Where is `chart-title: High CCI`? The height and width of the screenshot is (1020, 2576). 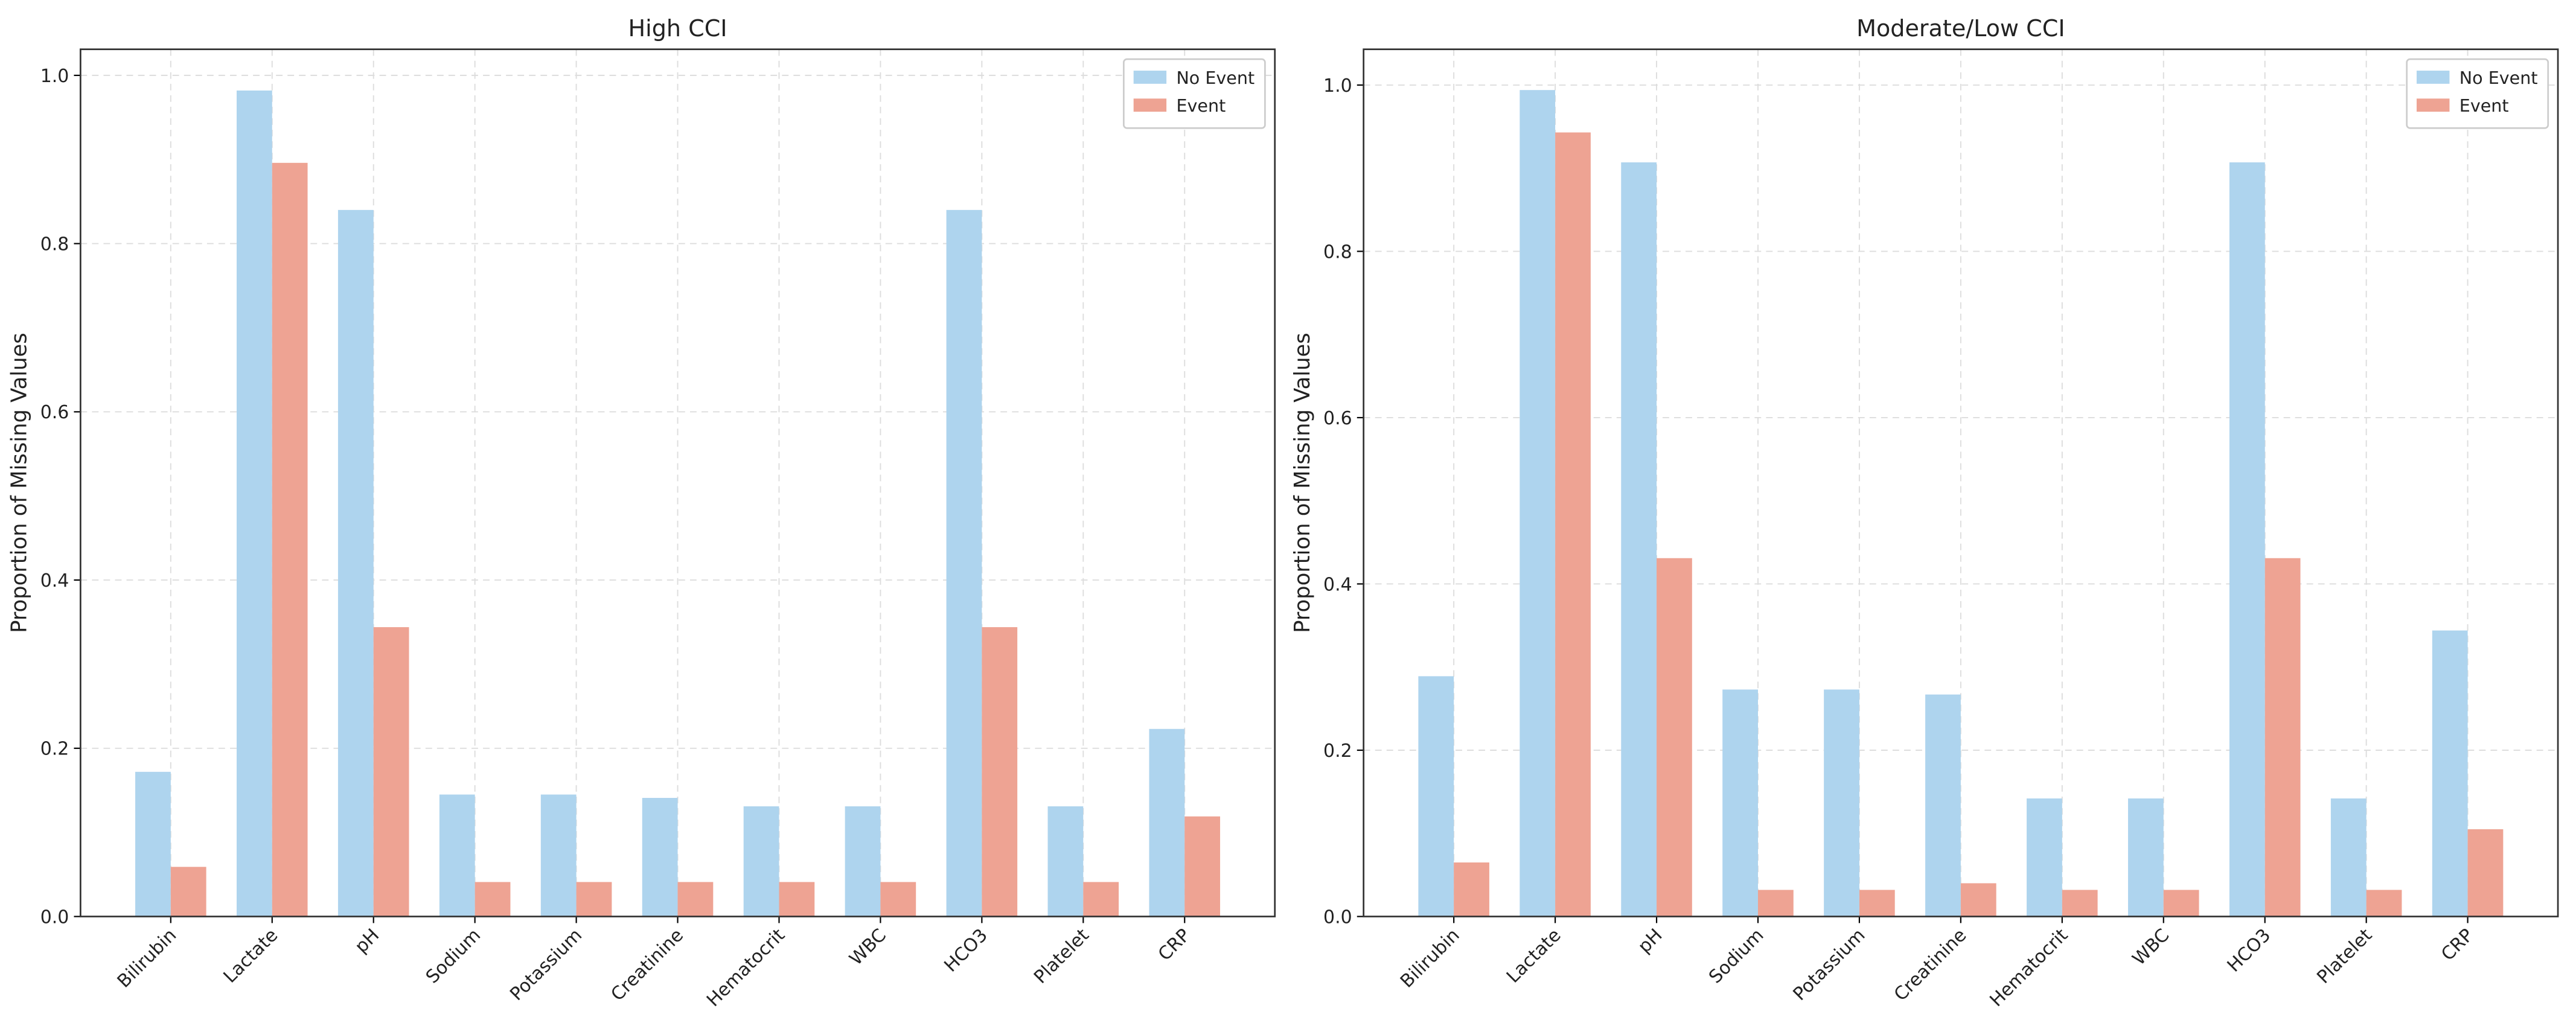
chart-title: High CCI is located at coordinates (677, 29).